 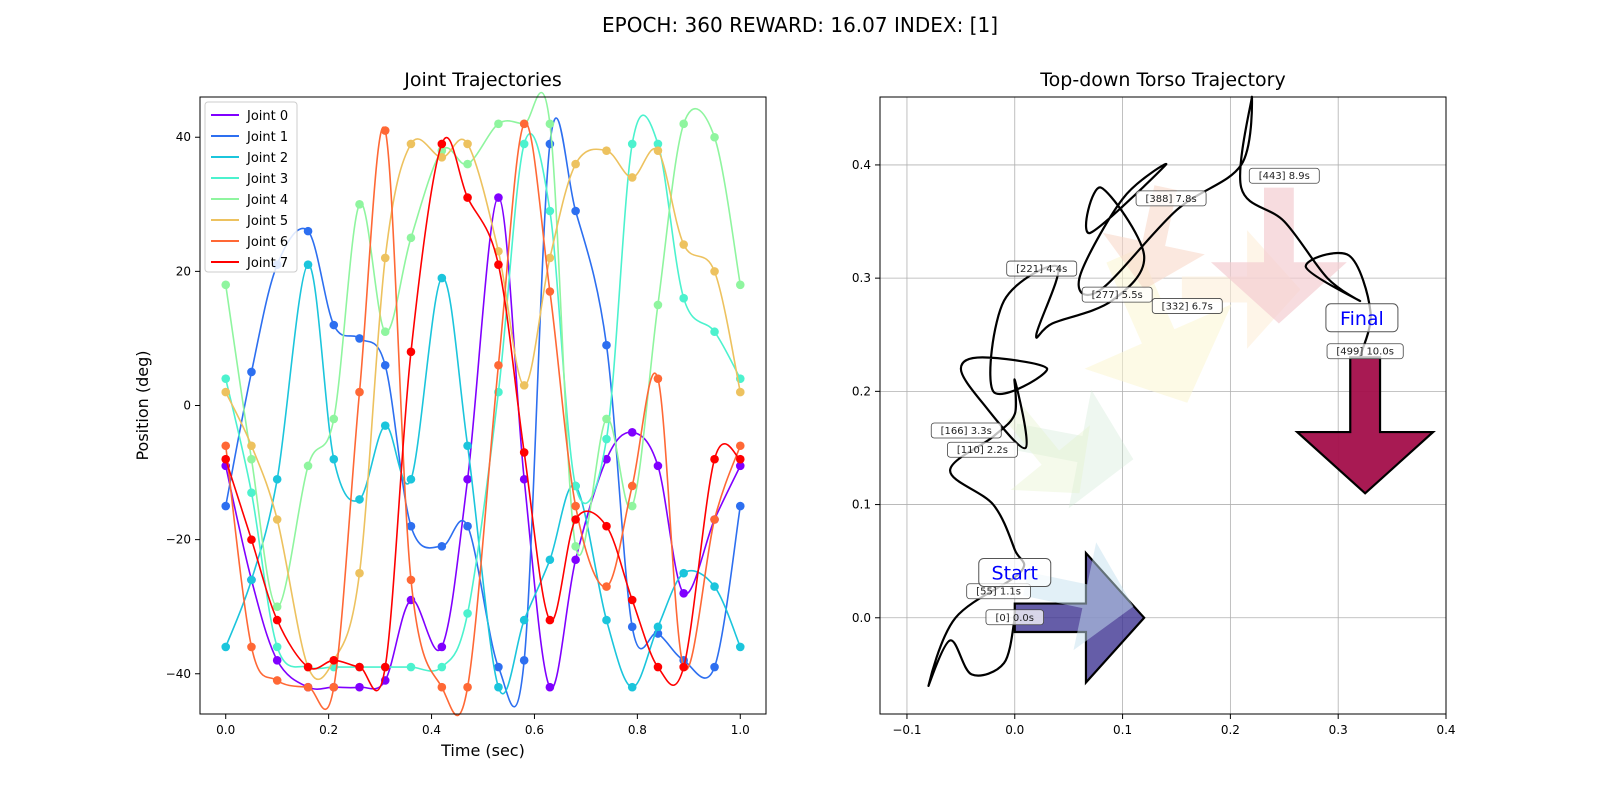 I want to click on figure-suptitle: EPOCH: 360 REWARD: 16.07 INDEX: [1], so click(x=800, y=25).